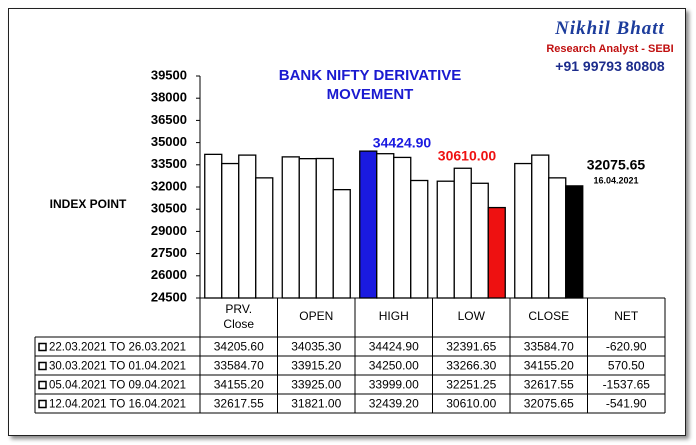 This screenshot has width=696, height=445. I want to click on category-label: NET, so click(626, 316).